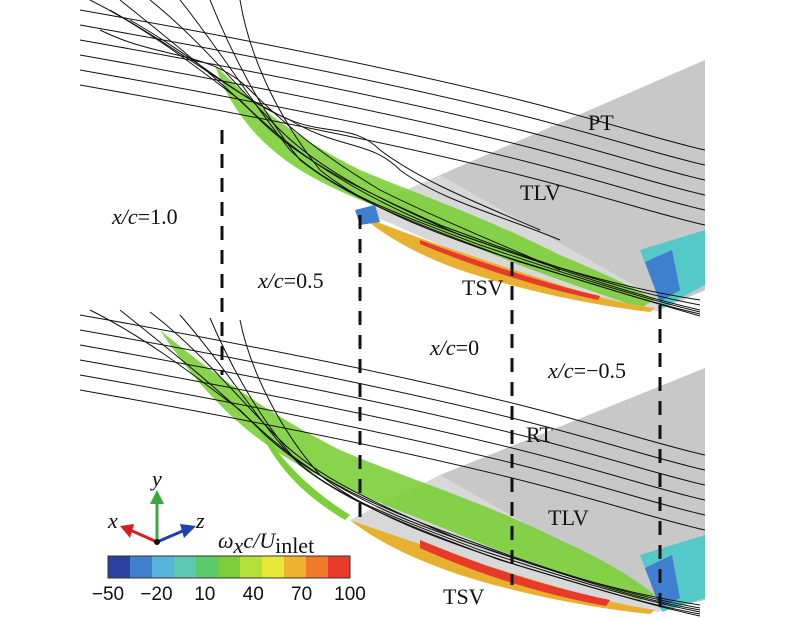  What do you see at coordinates (238, 545) in the screenshot?
I see `colorbar-title-sub: x` at bounding box center [238, 545].